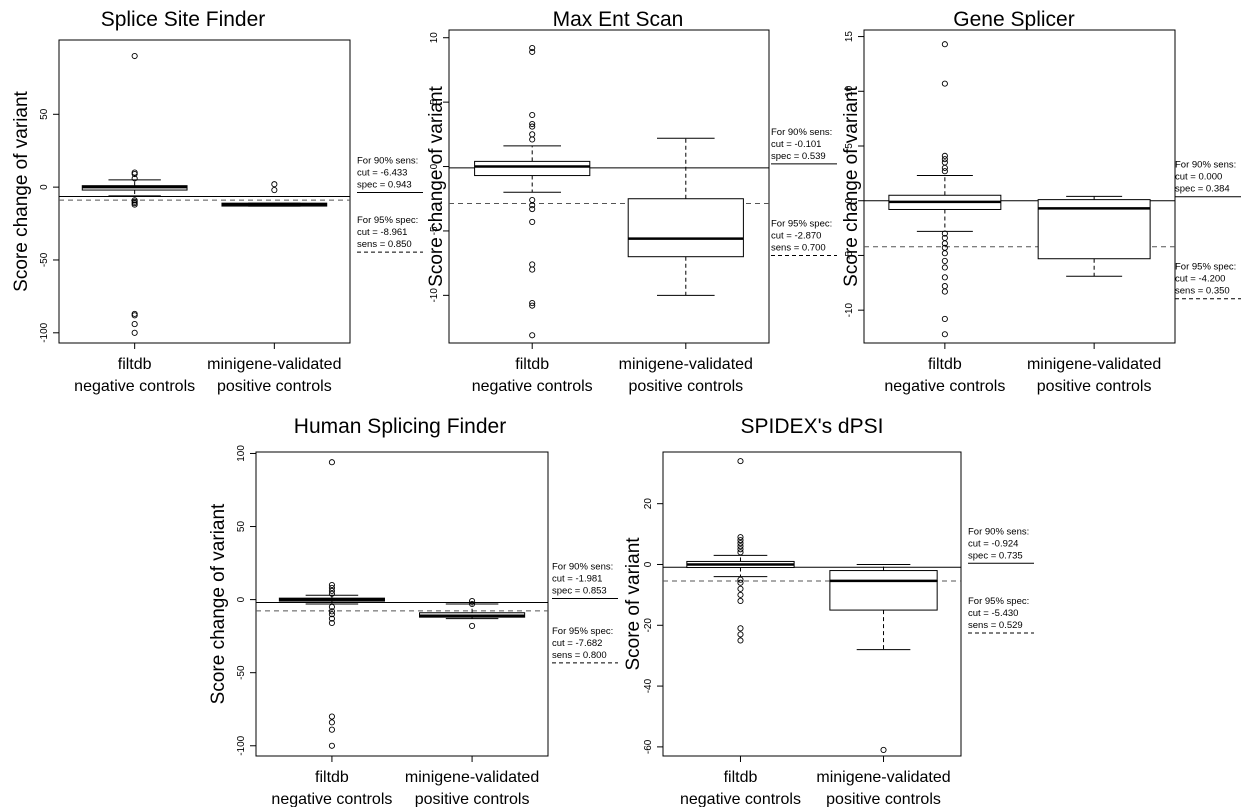 This screenshot has width=1258, height=807. What do you see at coordinates (995, 625) in the screenshot?
I see `annotation-95-spec: sens = 0.529` at bounding box center [995, 625].